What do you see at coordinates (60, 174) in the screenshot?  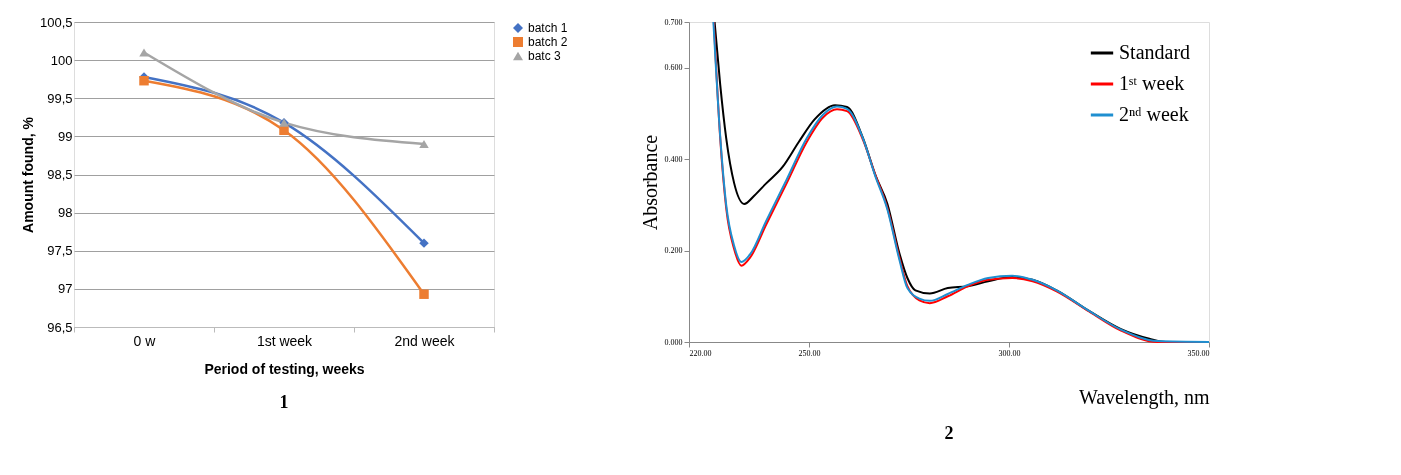 I see `y-tick-label: 98,5` at bounding box center [60, 174].